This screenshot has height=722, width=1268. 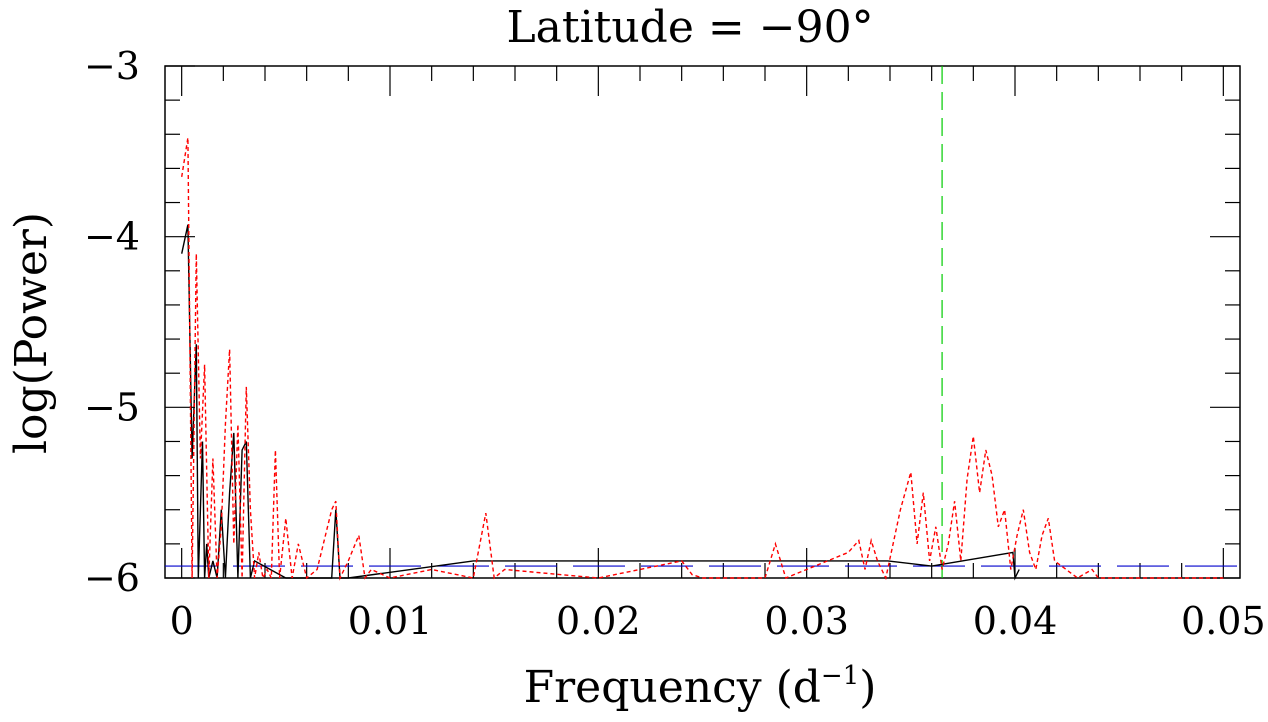 What do you see at coordinates (112, 237) in the screenshot?
I see `y-tick-label: −4` at bounding box center [112, 237].